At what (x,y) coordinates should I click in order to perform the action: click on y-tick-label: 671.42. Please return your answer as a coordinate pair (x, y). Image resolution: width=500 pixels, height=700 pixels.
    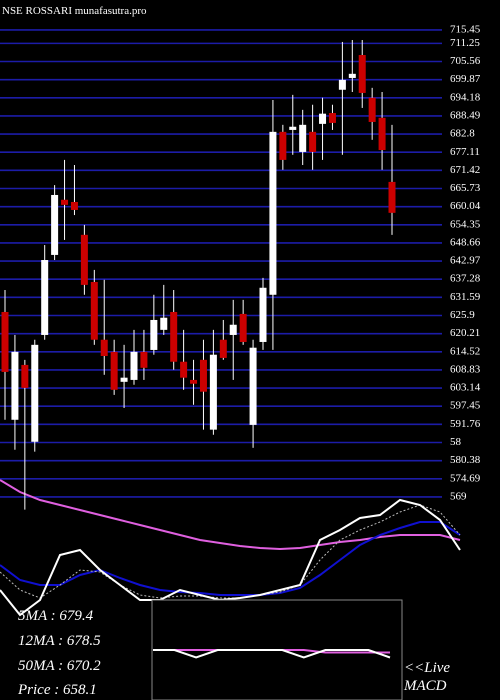
    Looking at the image, I should click on (465, 170).